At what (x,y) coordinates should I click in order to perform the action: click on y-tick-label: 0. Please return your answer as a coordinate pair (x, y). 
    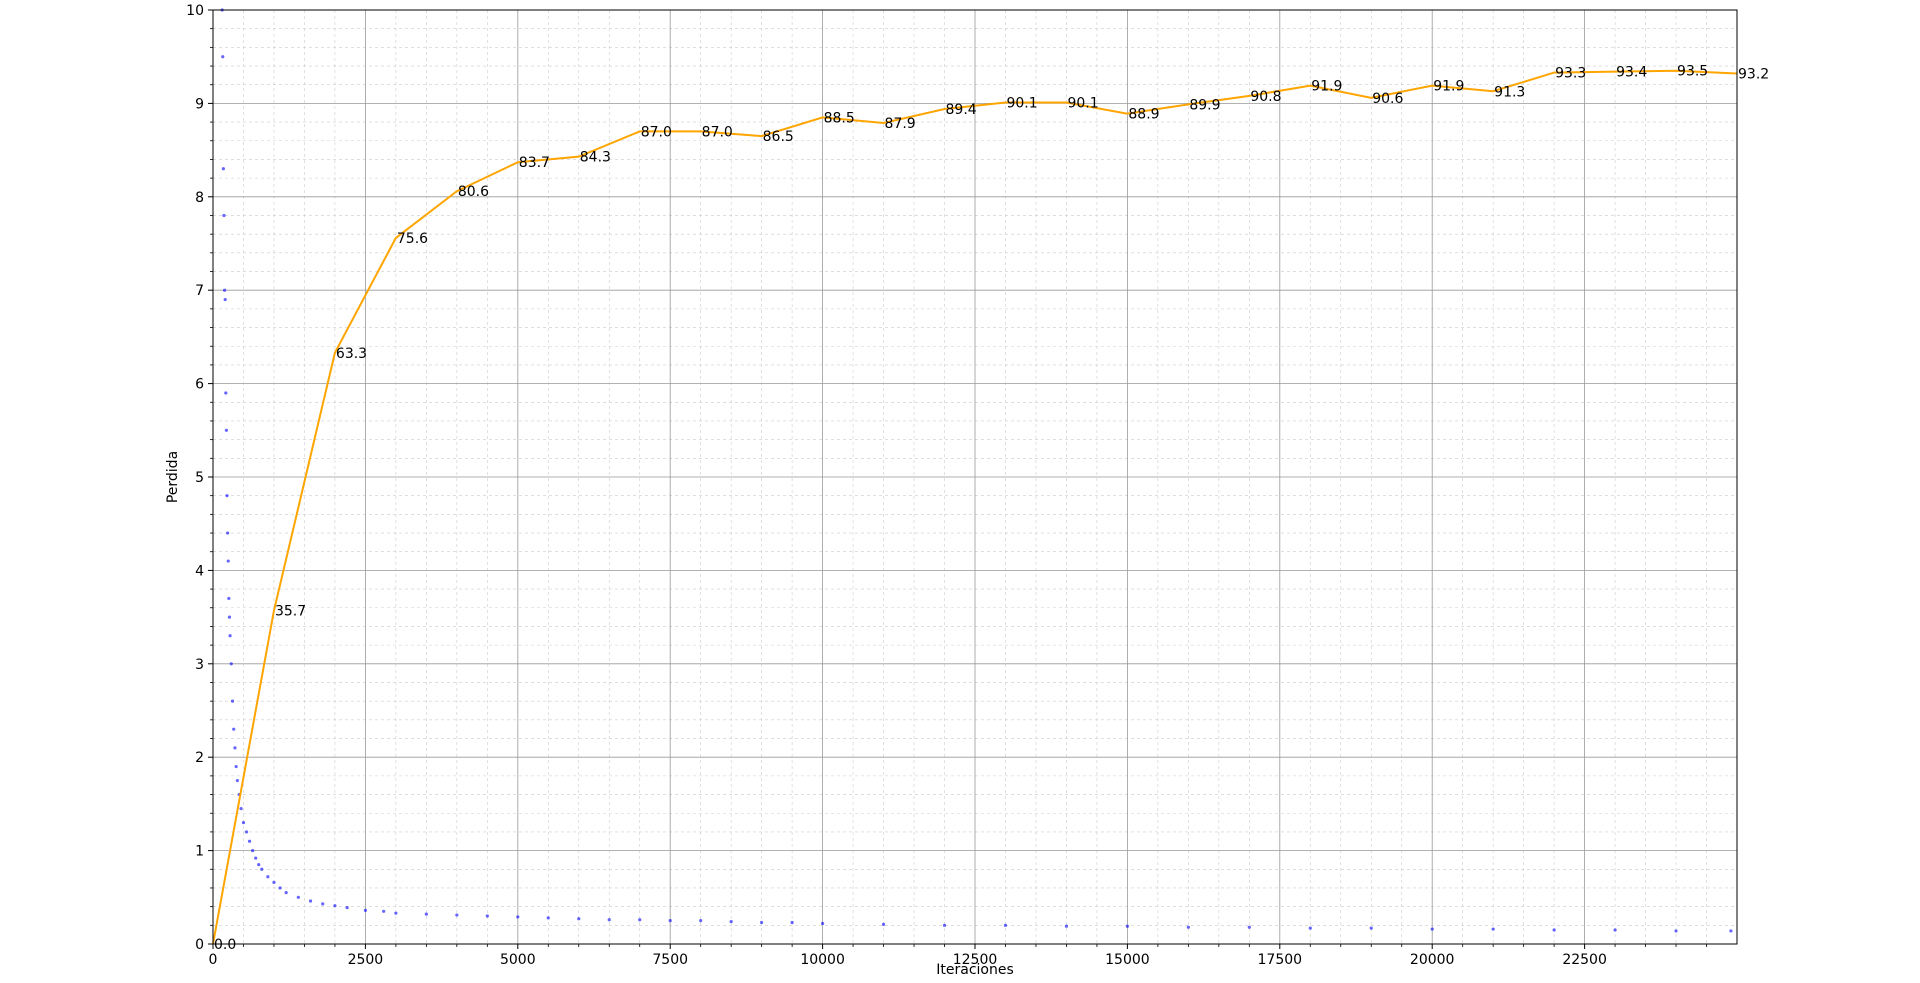
    Looking at the image, I should click on (199, 945).